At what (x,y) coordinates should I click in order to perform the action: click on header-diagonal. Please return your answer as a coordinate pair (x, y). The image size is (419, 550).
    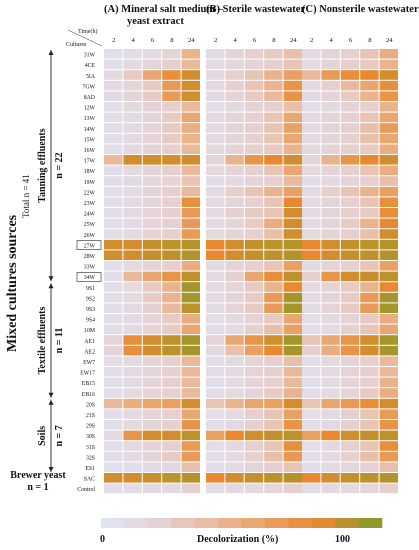
    Looking at the image, I should click on (85, 38).